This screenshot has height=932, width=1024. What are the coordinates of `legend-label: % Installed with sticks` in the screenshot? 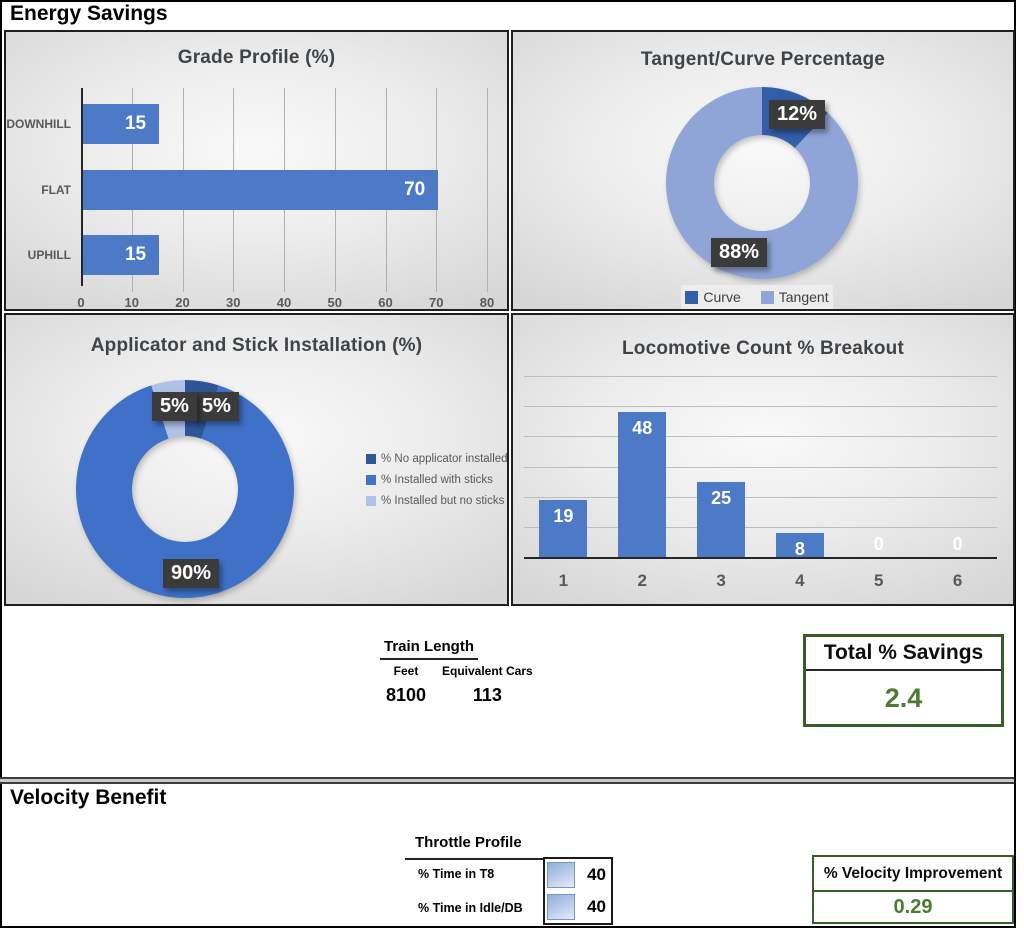 It's located at (437, 480).